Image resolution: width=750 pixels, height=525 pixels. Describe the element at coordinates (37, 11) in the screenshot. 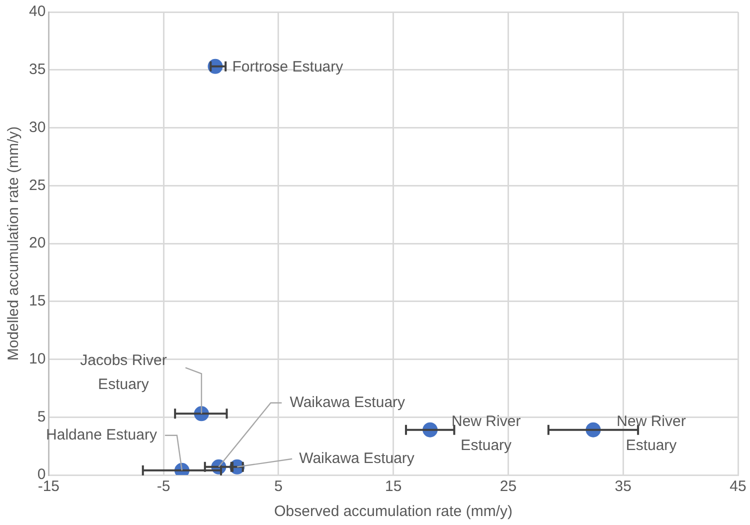

I see `y-tick-label: 40` at that location.